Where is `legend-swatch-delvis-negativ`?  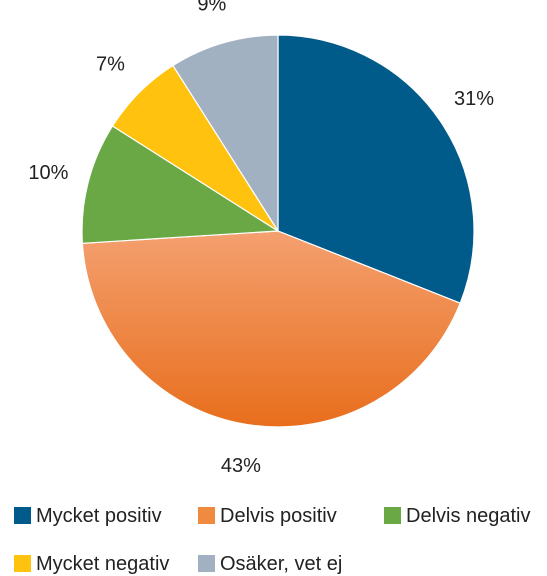
legend-swatch-delvis-negativ is located at coordinates (392, 515).